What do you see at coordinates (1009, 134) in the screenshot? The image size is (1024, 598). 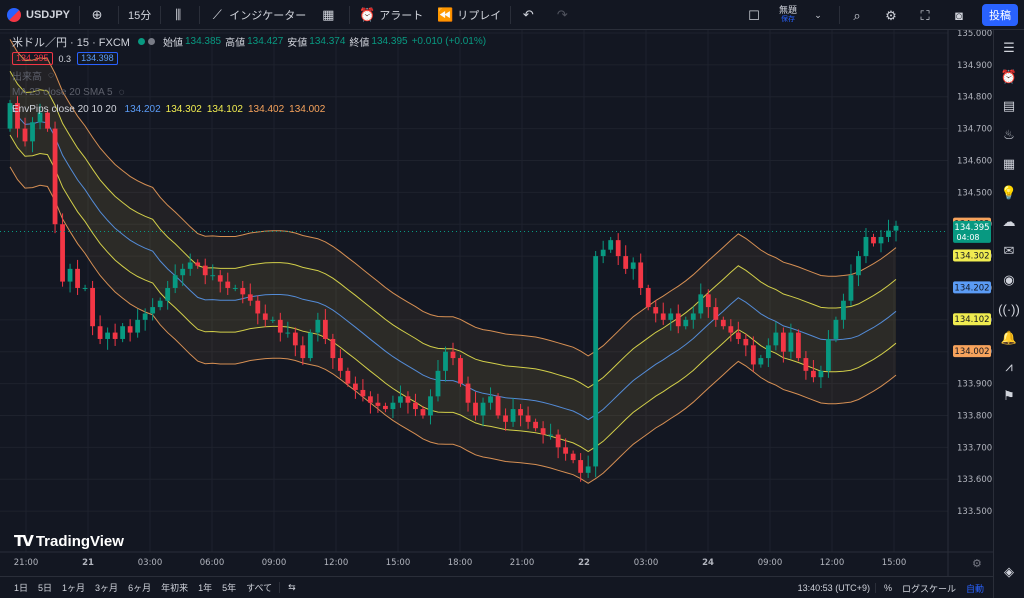 I see `hotlist-flame-icon: ♨` at bounding box center [1009, 134].